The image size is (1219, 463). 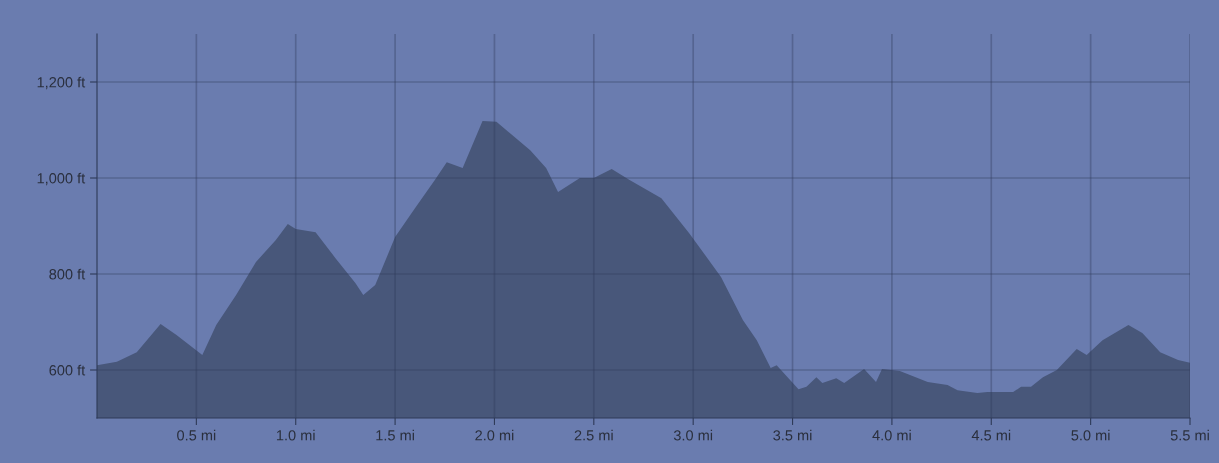 What do you see at coordinates (593, 435) in the screenshot?
I see `x-tick-label: 2.5 mi` at bounding box center [593, 435].